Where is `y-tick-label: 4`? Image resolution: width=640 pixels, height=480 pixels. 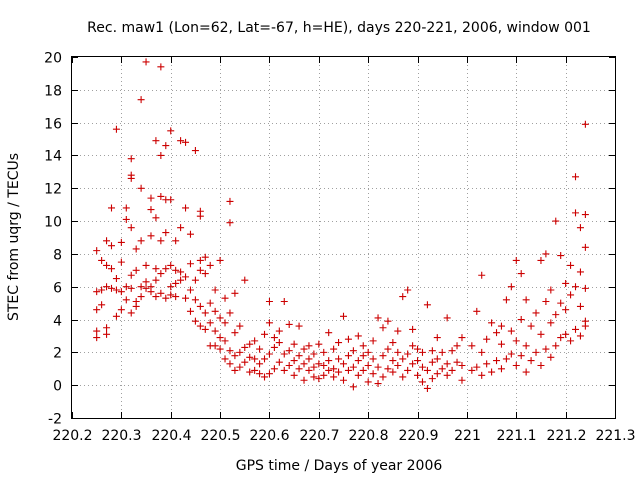
y-tick-label: 4 is located at coordinates (57, 322).